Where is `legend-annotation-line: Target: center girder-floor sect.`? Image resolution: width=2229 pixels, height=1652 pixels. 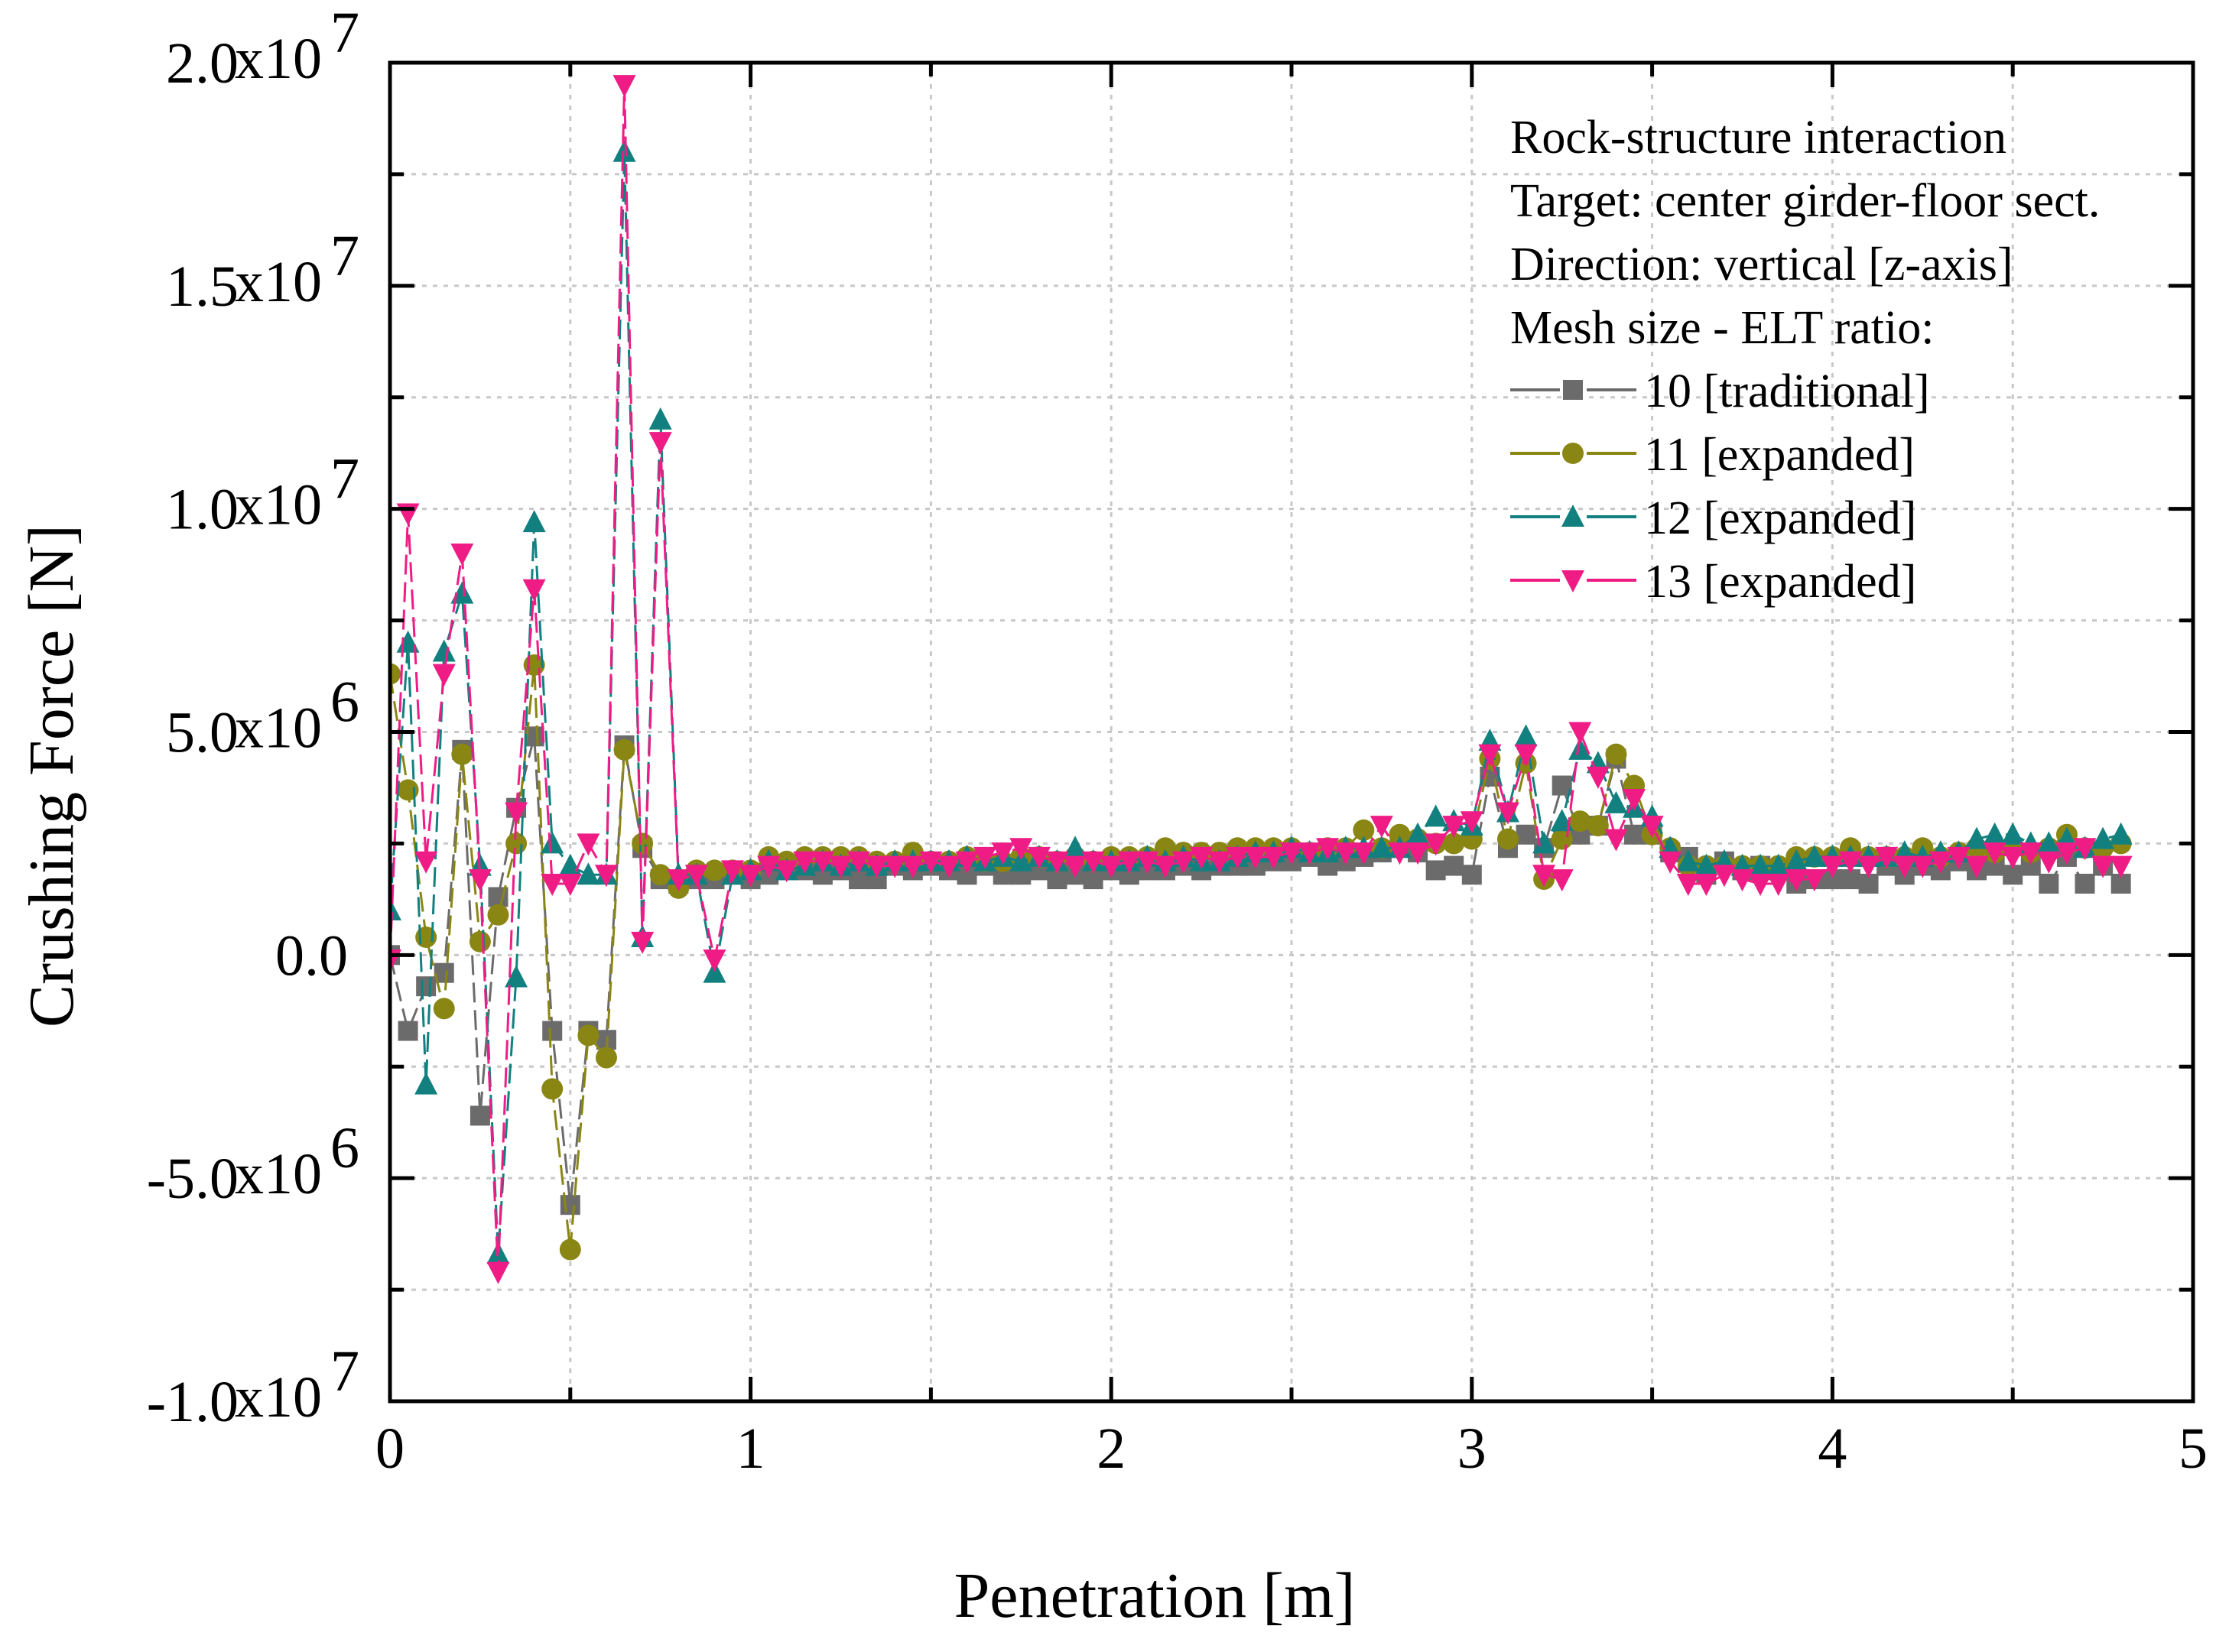
legend-annotation-line: Target: center girder-floor sect. is located at coordinates (1805, 201).